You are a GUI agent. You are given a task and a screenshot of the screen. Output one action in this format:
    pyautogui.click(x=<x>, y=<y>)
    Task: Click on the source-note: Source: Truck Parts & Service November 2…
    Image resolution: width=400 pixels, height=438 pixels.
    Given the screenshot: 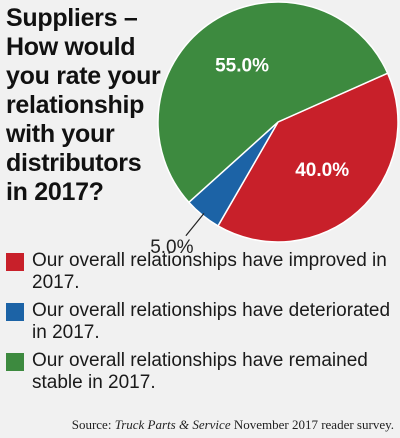 What is the action you would take?
    pyautogui.click(x=197, y=425)
    